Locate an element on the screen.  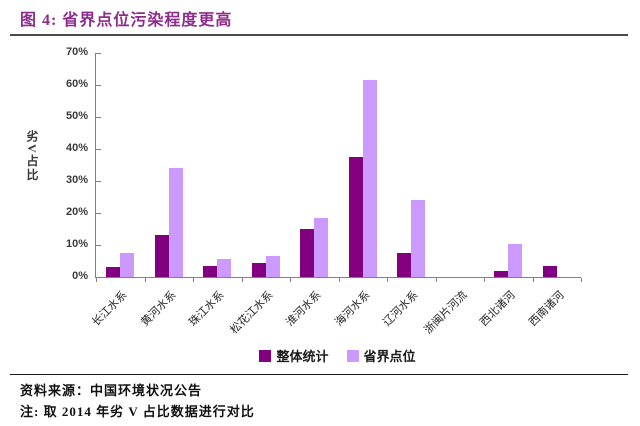
data-note: 注: 取 2014 年劣 V 占比数据进行对比 is located at coordinates (137, 411).